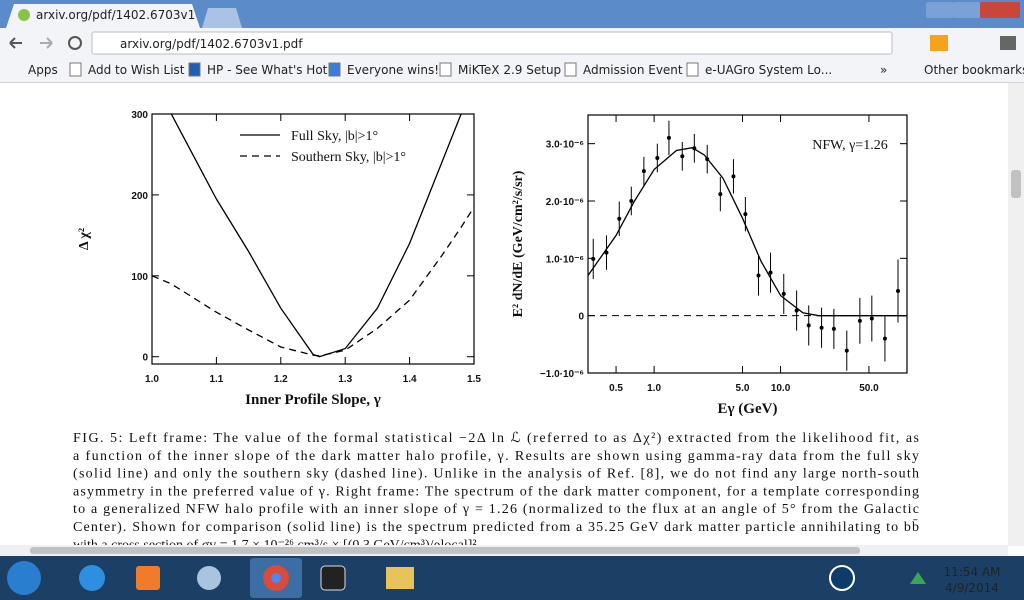 The height and width of the screenshot is (600, 1024). What do you see at coordinates (148, 578) in the screenshot?
I see `media-icon` at bounding box center [148, 578].